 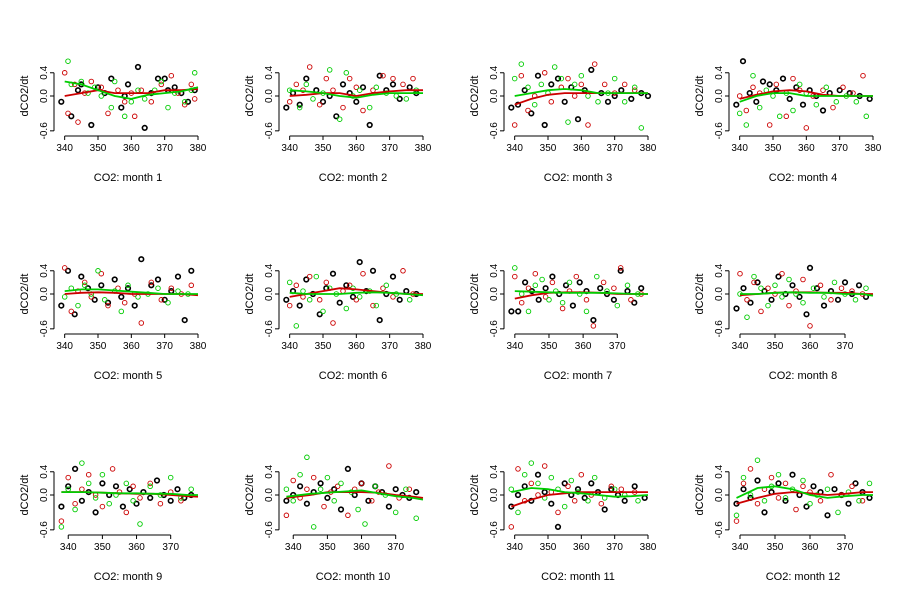 What do you see at coordinates (719, 270) in the screenshot?
I see `y-tick-label: 0.4` at bounding box center [719, 270].